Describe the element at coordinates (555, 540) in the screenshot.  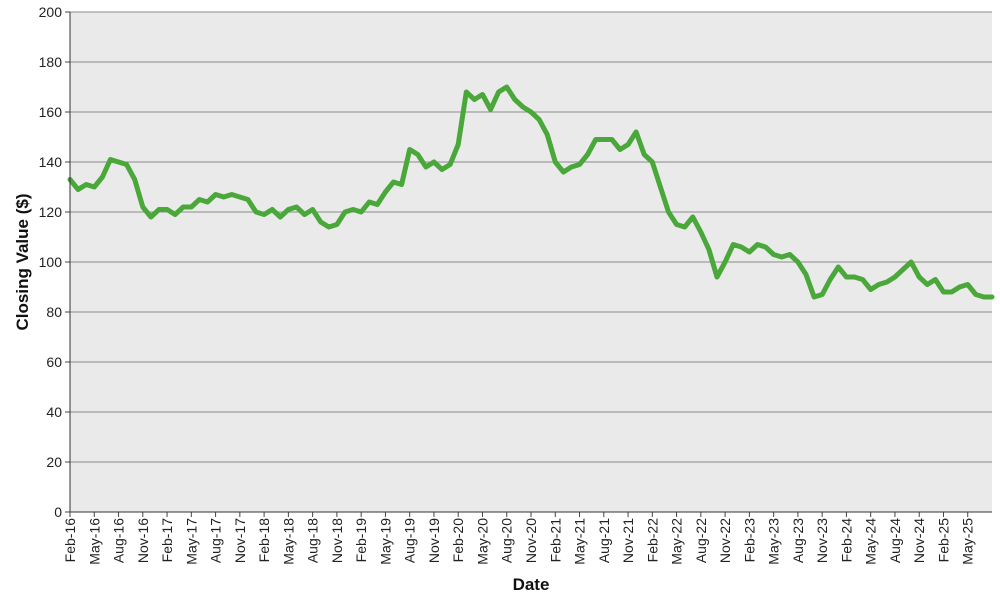
I see `x-tick-label: Feb-21` at that location.